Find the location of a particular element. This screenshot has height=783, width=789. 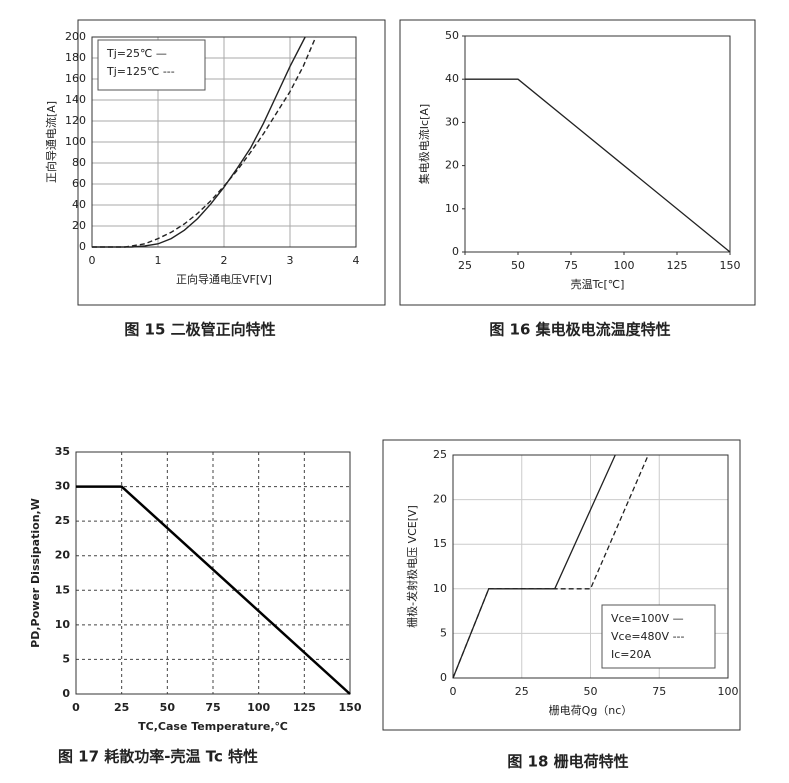

y-axis-label: 正向导通电流[A] is located at coordinates (51, 142).